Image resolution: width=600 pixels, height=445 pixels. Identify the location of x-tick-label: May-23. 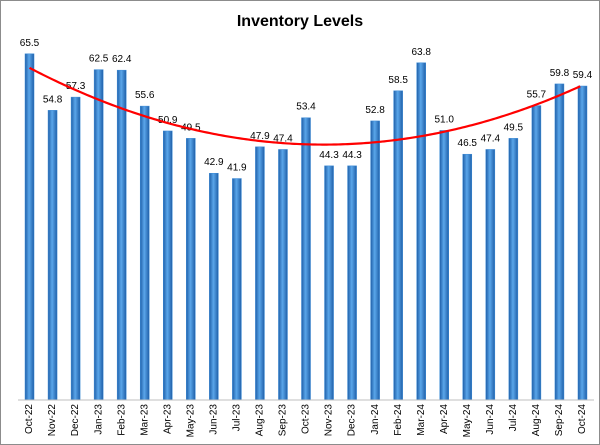
(190, 421).